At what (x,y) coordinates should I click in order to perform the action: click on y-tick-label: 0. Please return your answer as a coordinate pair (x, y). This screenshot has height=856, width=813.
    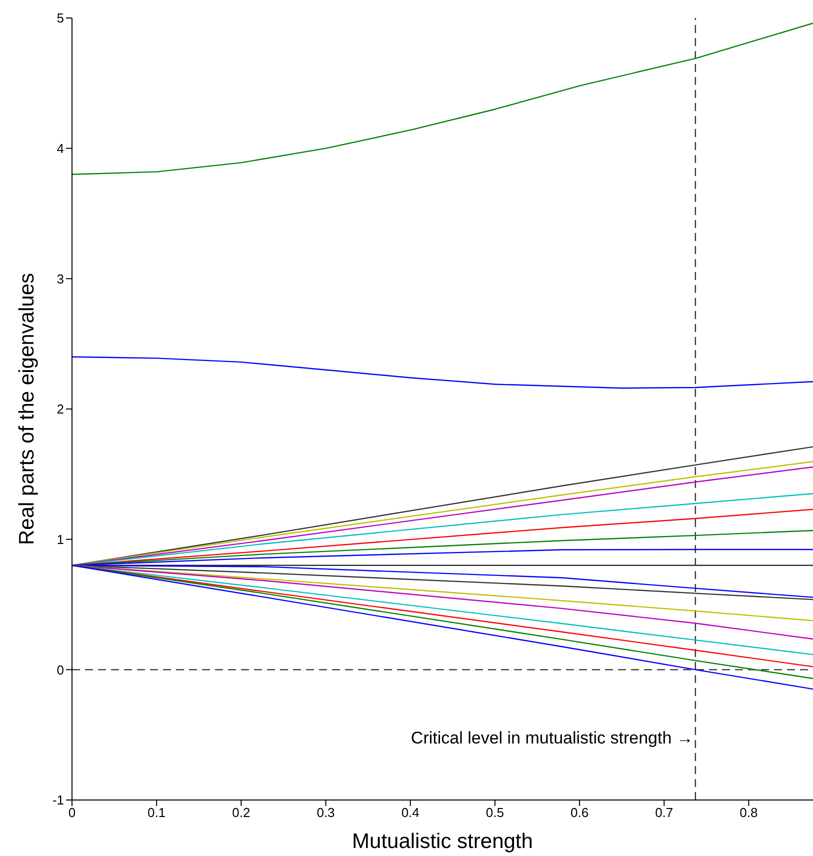
    Looking at the image, I should click on (60, 670).